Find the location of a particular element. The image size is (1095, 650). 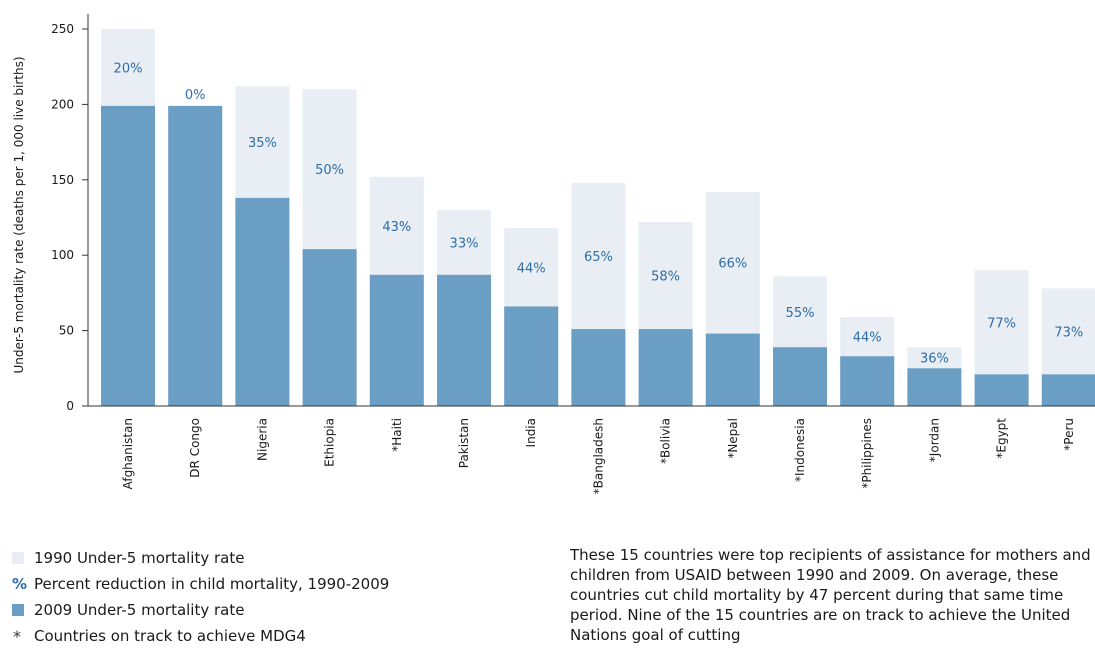

data-label-0: 20% is located at coordinates (128, 68).